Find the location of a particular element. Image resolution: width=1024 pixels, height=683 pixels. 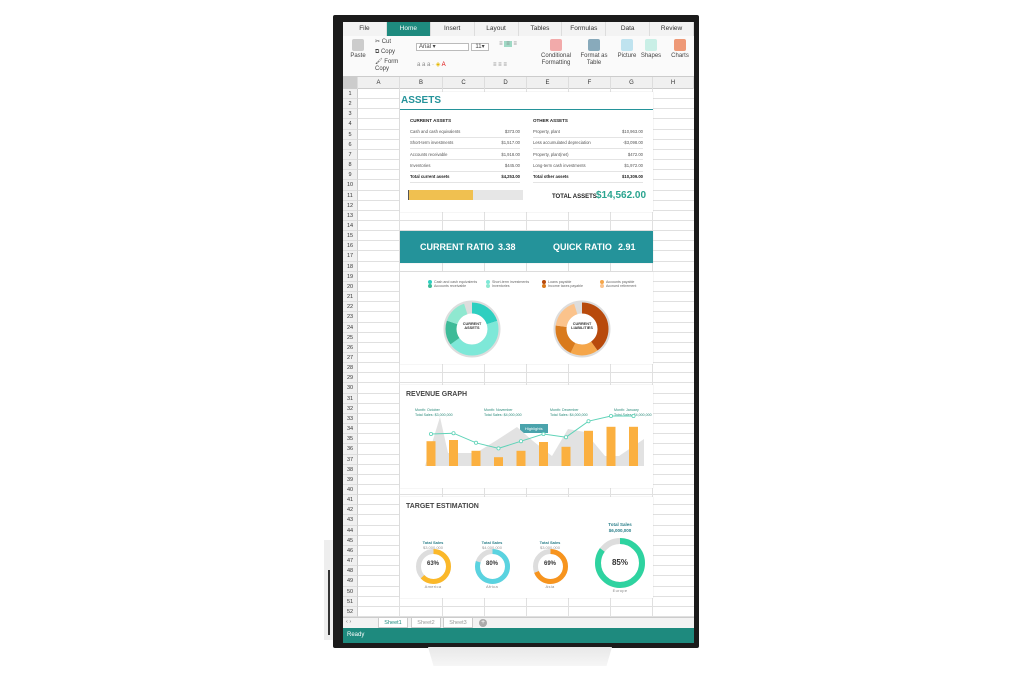

row-header: 18 is located at coordinates (350, 266).